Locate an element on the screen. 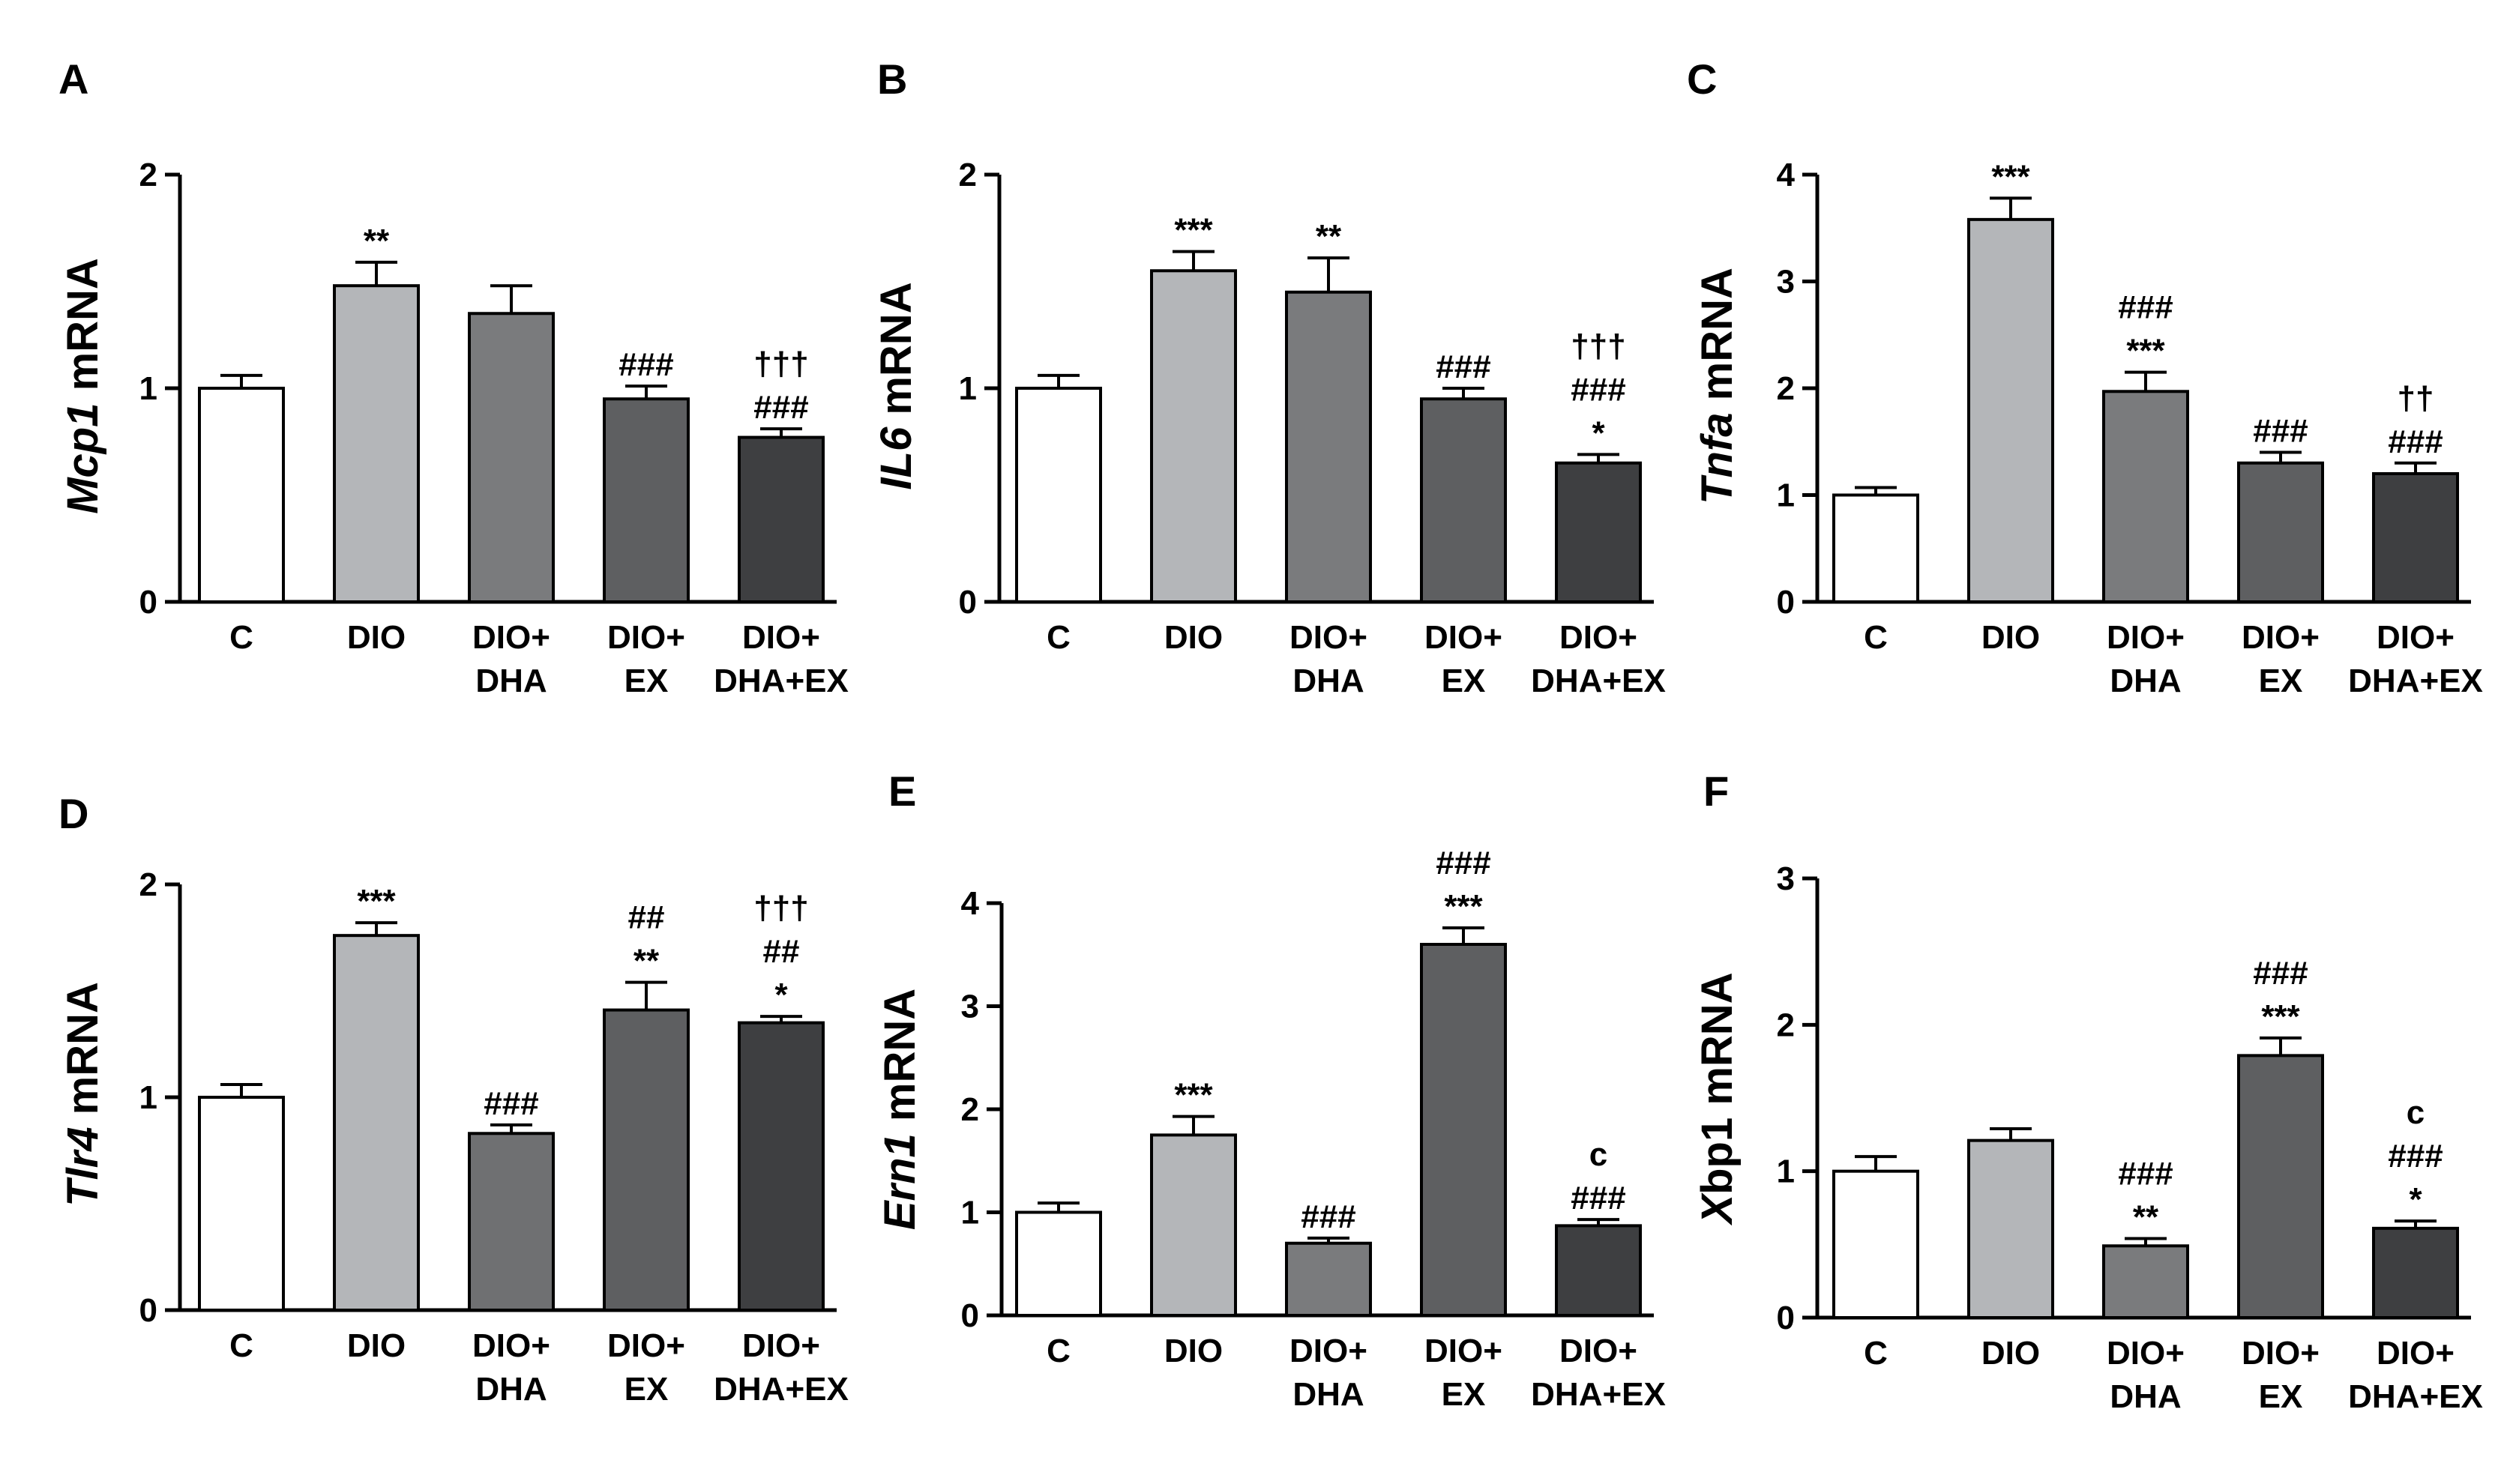 This screenshot has height=1484, width=2513. panel-letter: D is located at coordinates (73, 813).